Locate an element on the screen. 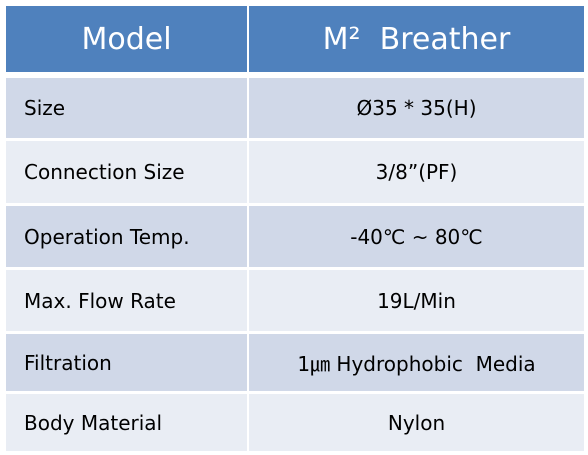  row-label: Operation Temp. is located at coordinates (126, 236).